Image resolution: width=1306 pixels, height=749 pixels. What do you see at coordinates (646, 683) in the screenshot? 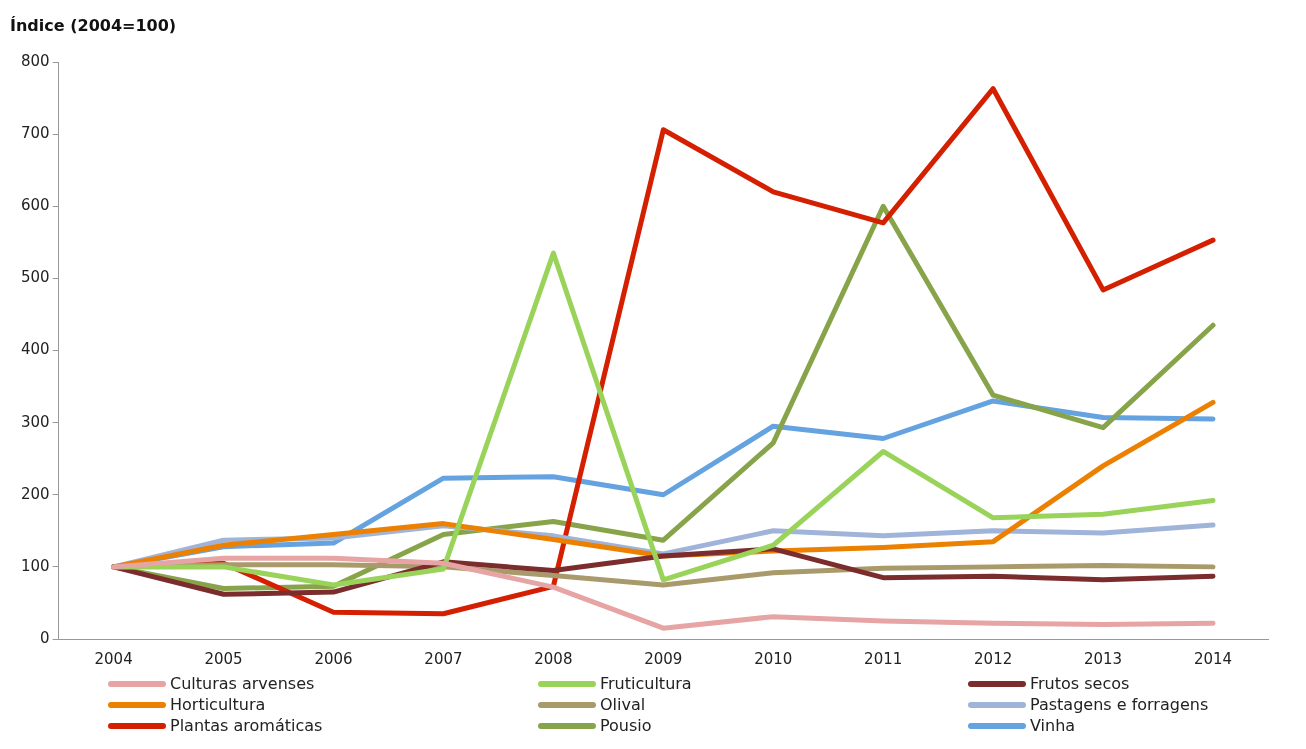
I see `legend-label: Fruticultura` at bounding box center [646, 683].